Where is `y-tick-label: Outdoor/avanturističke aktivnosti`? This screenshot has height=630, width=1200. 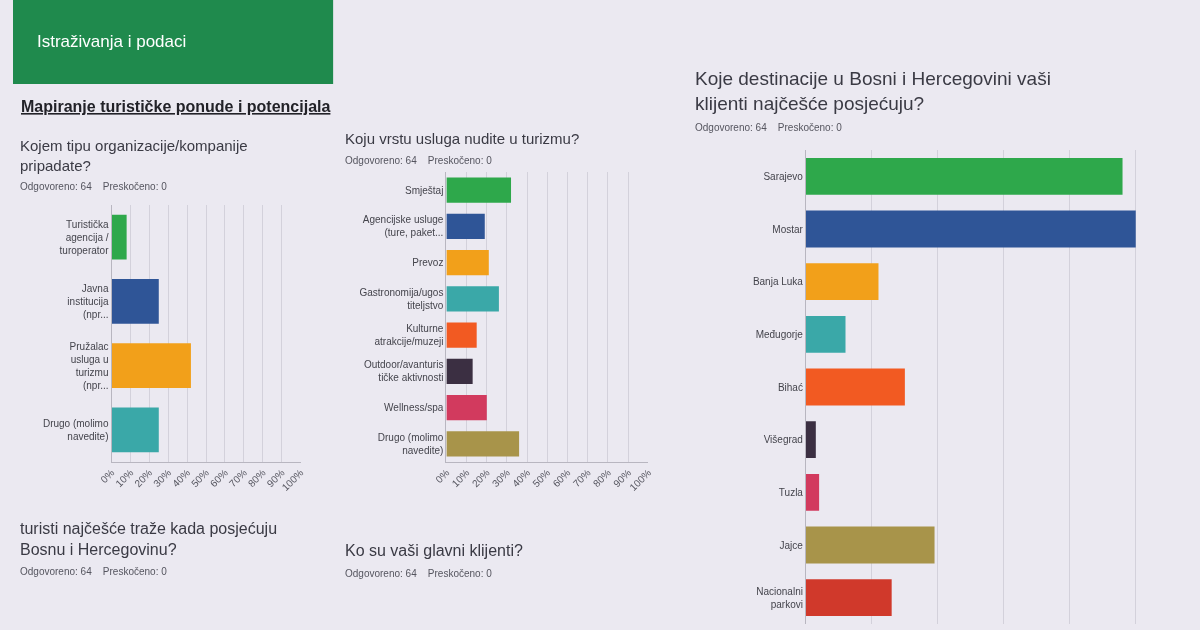
y-tick-label: Outdoor/avanturističke aktivnosti is located at coordinates (403, 371).